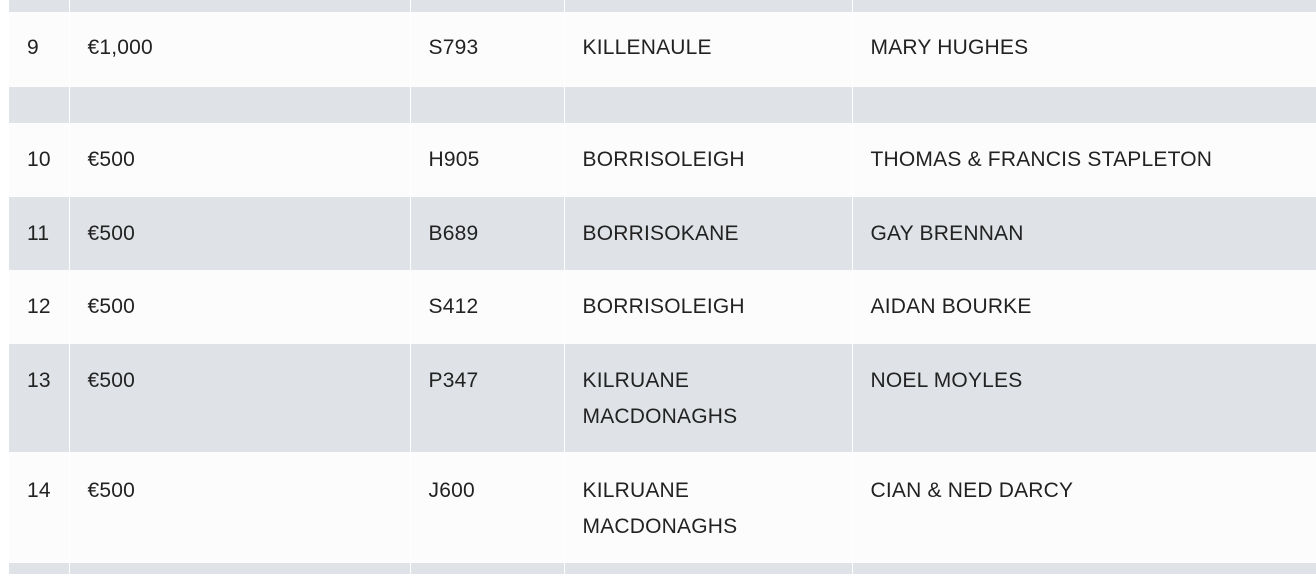 Image resolution: width=1316 pixels, height=574 pixels. Describe the element at coordinates (1083, 507) in the screenshot. I see `name-cell: CIAN & NED DARCY` at that location.